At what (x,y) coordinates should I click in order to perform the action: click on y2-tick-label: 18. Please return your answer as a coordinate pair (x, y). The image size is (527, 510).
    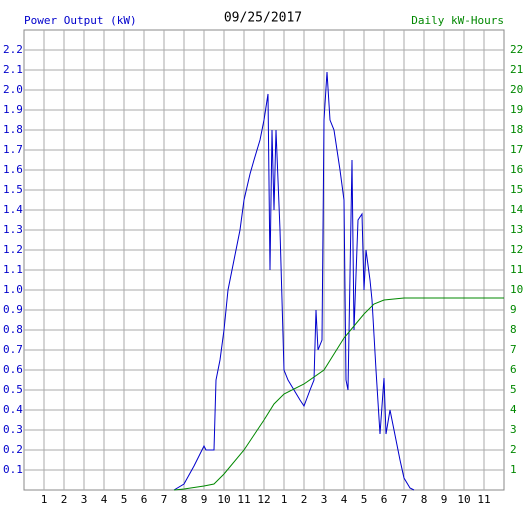
    Looking at the image, I should click on (516, 129).